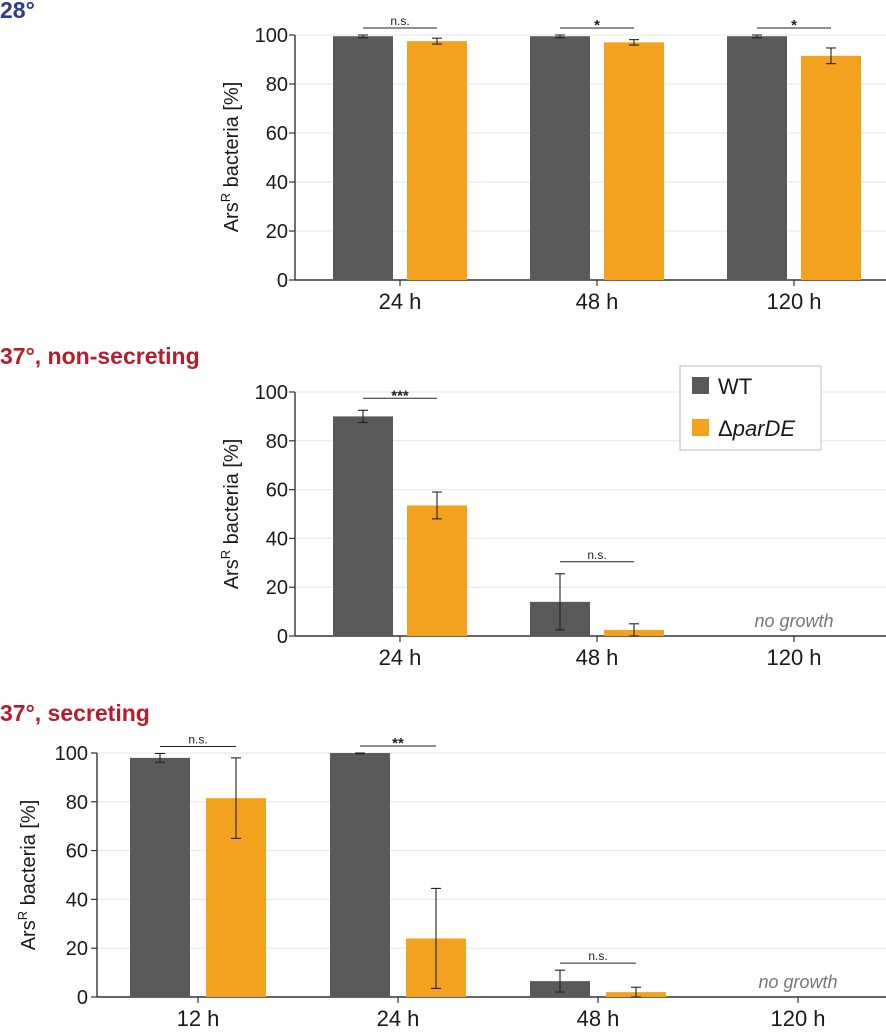  Describe the element at coordinates (700, 385) in the screenshot. I see `legend-swatch-wt` at that location.